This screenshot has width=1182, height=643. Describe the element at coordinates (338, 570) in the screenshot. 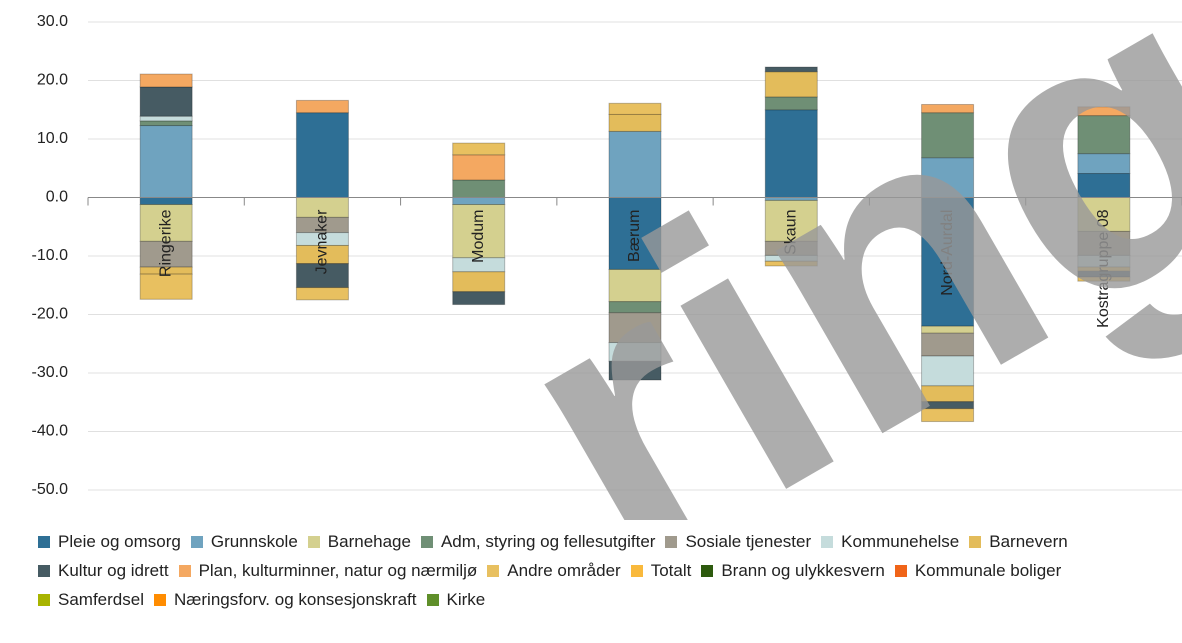

I see `legend-label: Plan, kulturminner, natur og nærmiljø` at that location.